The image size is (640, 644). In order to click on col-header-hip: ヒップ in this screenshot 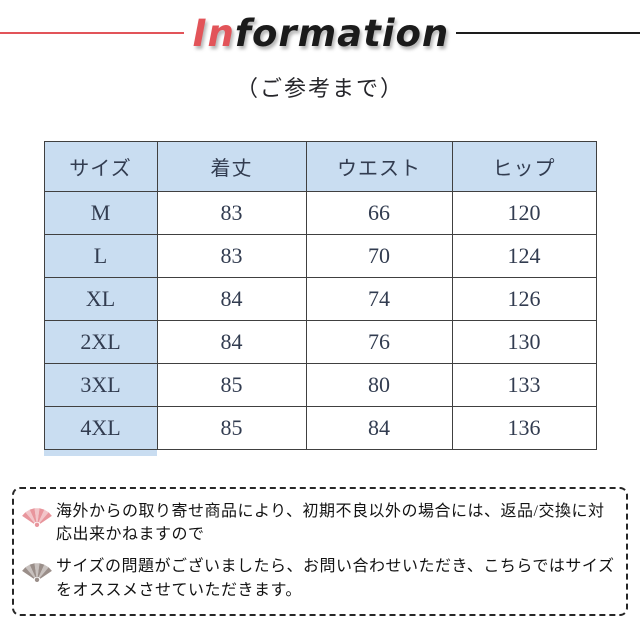, I will do `click(524, 166)`.